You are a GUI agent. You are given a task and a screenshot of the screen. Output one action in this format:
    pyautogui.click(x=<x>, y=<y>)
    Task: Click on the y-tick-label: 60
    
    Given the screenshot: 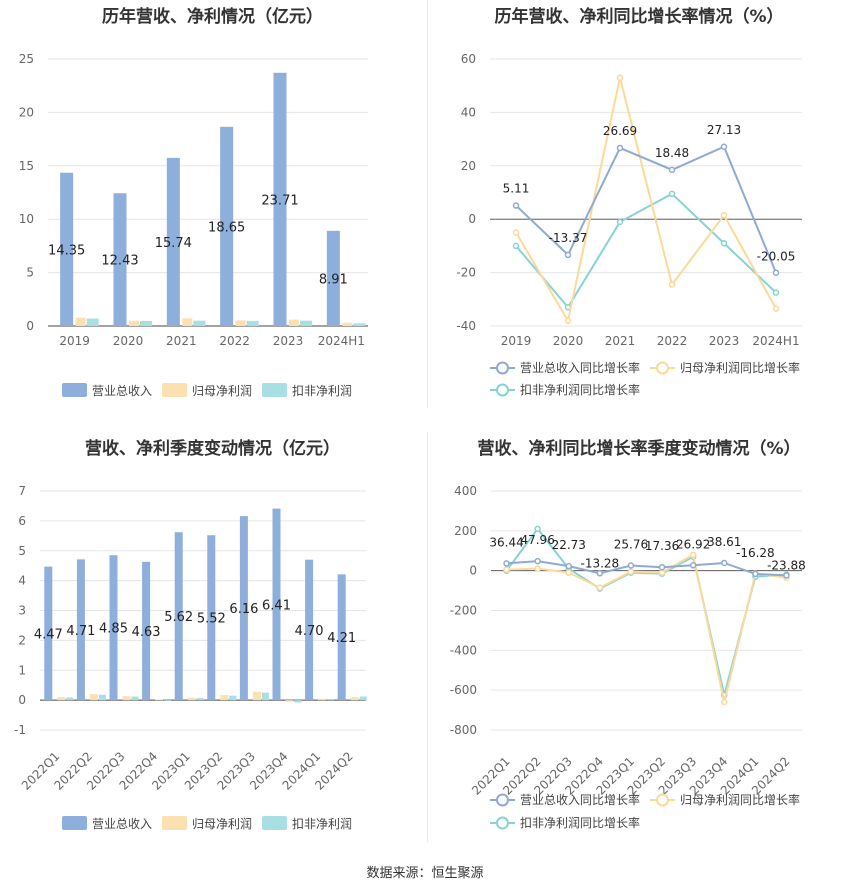 What is the action you would take?
    pyautogui.click(x=468, y=59)
    